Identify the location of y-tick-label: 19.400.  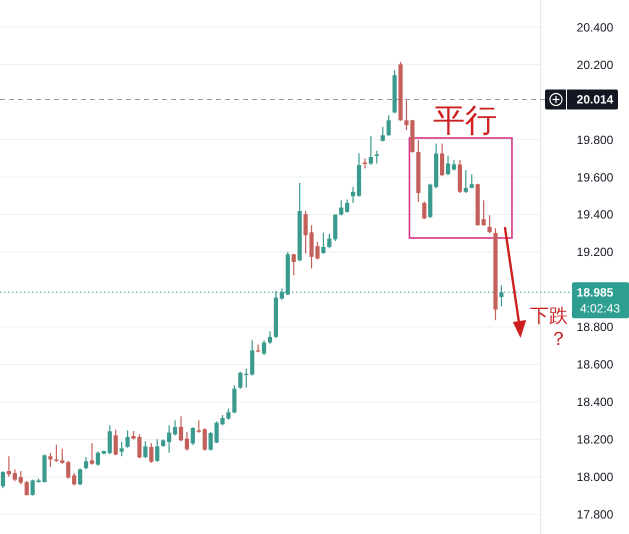
(595, 215).